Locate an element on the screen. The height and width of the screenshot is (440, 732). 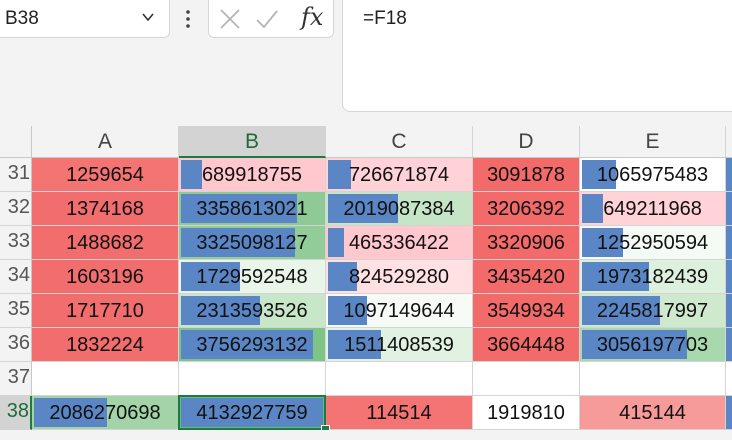
cell-d36: 3664448 is located at coordinates (526, 345).